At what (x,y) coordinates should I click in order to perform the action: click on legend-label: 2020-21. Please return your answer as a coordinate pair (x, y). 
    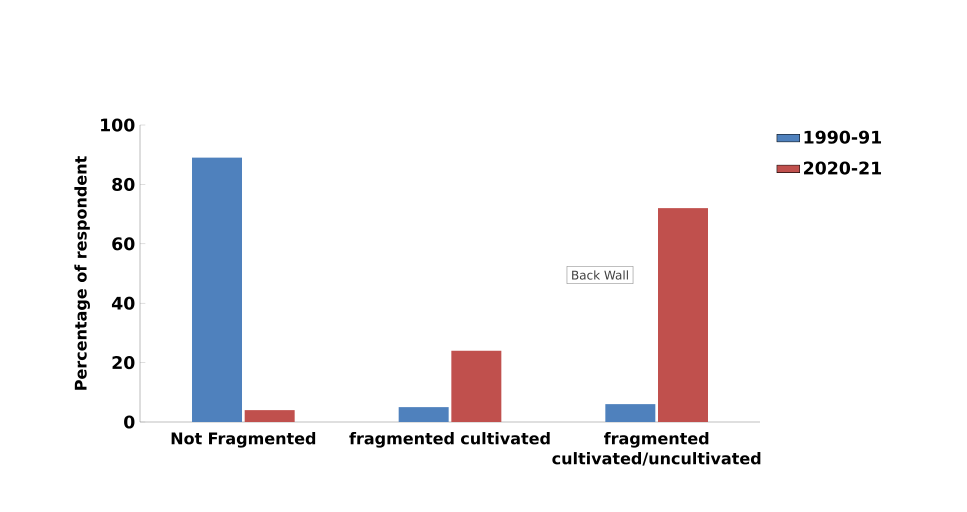
    Looking at the image, I should click on (843, 168).